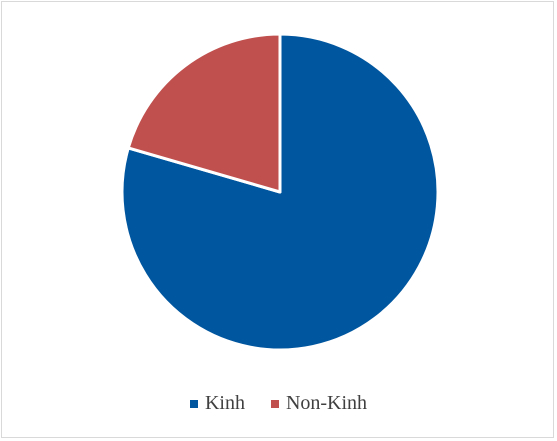 This screenshot has width=557, height=441. What do you see at coordinates (326, 403) in the screenshot?
I see `legend-label-non-kinh: Non-Kinh` at bounding box center [326, 403].